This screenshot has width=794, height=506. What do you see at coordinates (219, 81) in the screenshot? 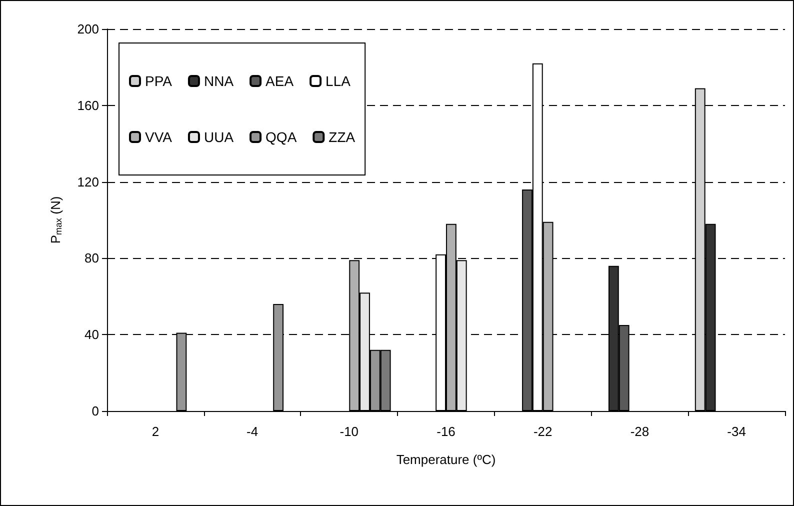
I see `legend-label: NNA` at bounding box center [219, 81].